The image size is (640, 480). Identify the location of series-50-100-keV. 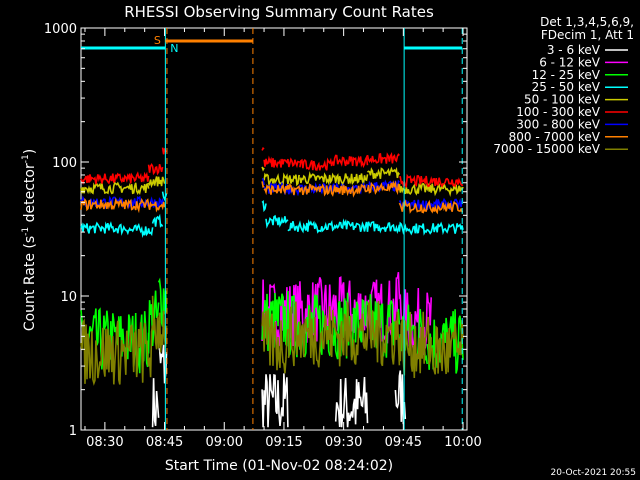
(272, 182).